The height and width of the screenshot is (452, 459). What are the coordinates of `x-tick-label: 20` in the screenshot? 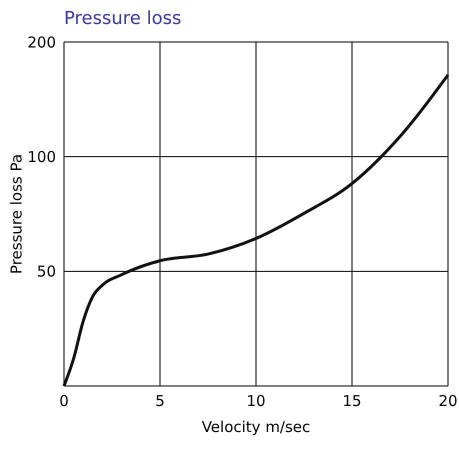 It's located at (448, 401).